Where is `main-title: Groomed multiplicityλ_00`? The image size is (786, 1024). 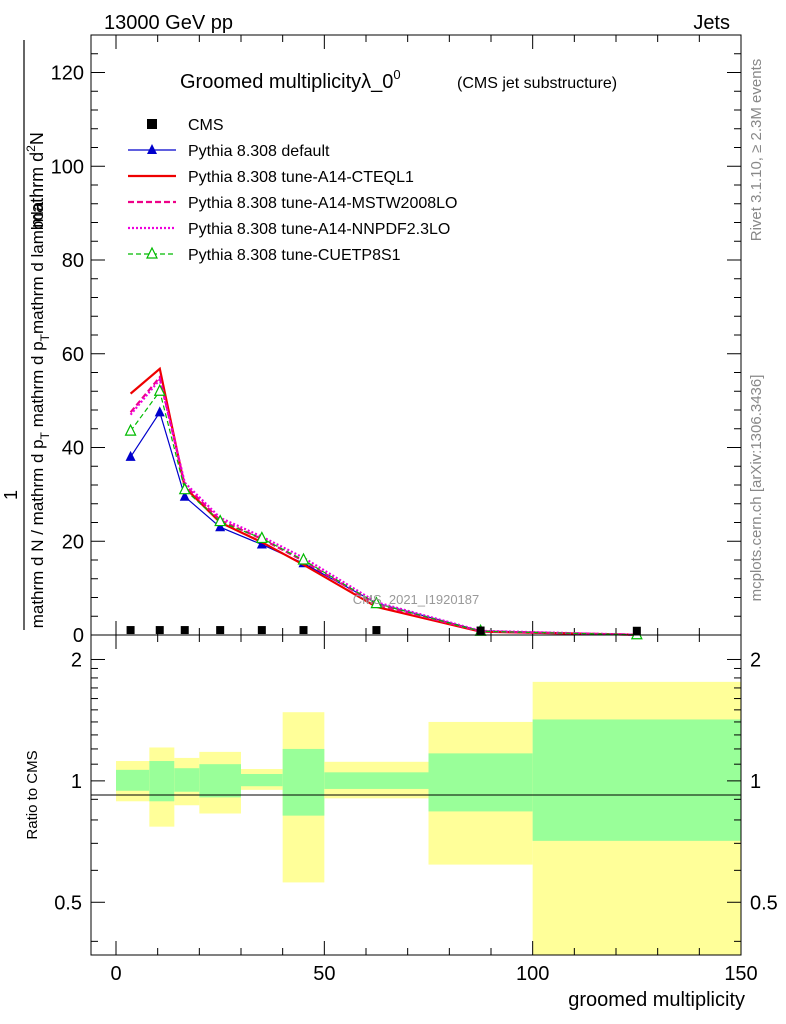 main-title: Groomed multiplicityλ_00 is located at coordinates (290, 80).